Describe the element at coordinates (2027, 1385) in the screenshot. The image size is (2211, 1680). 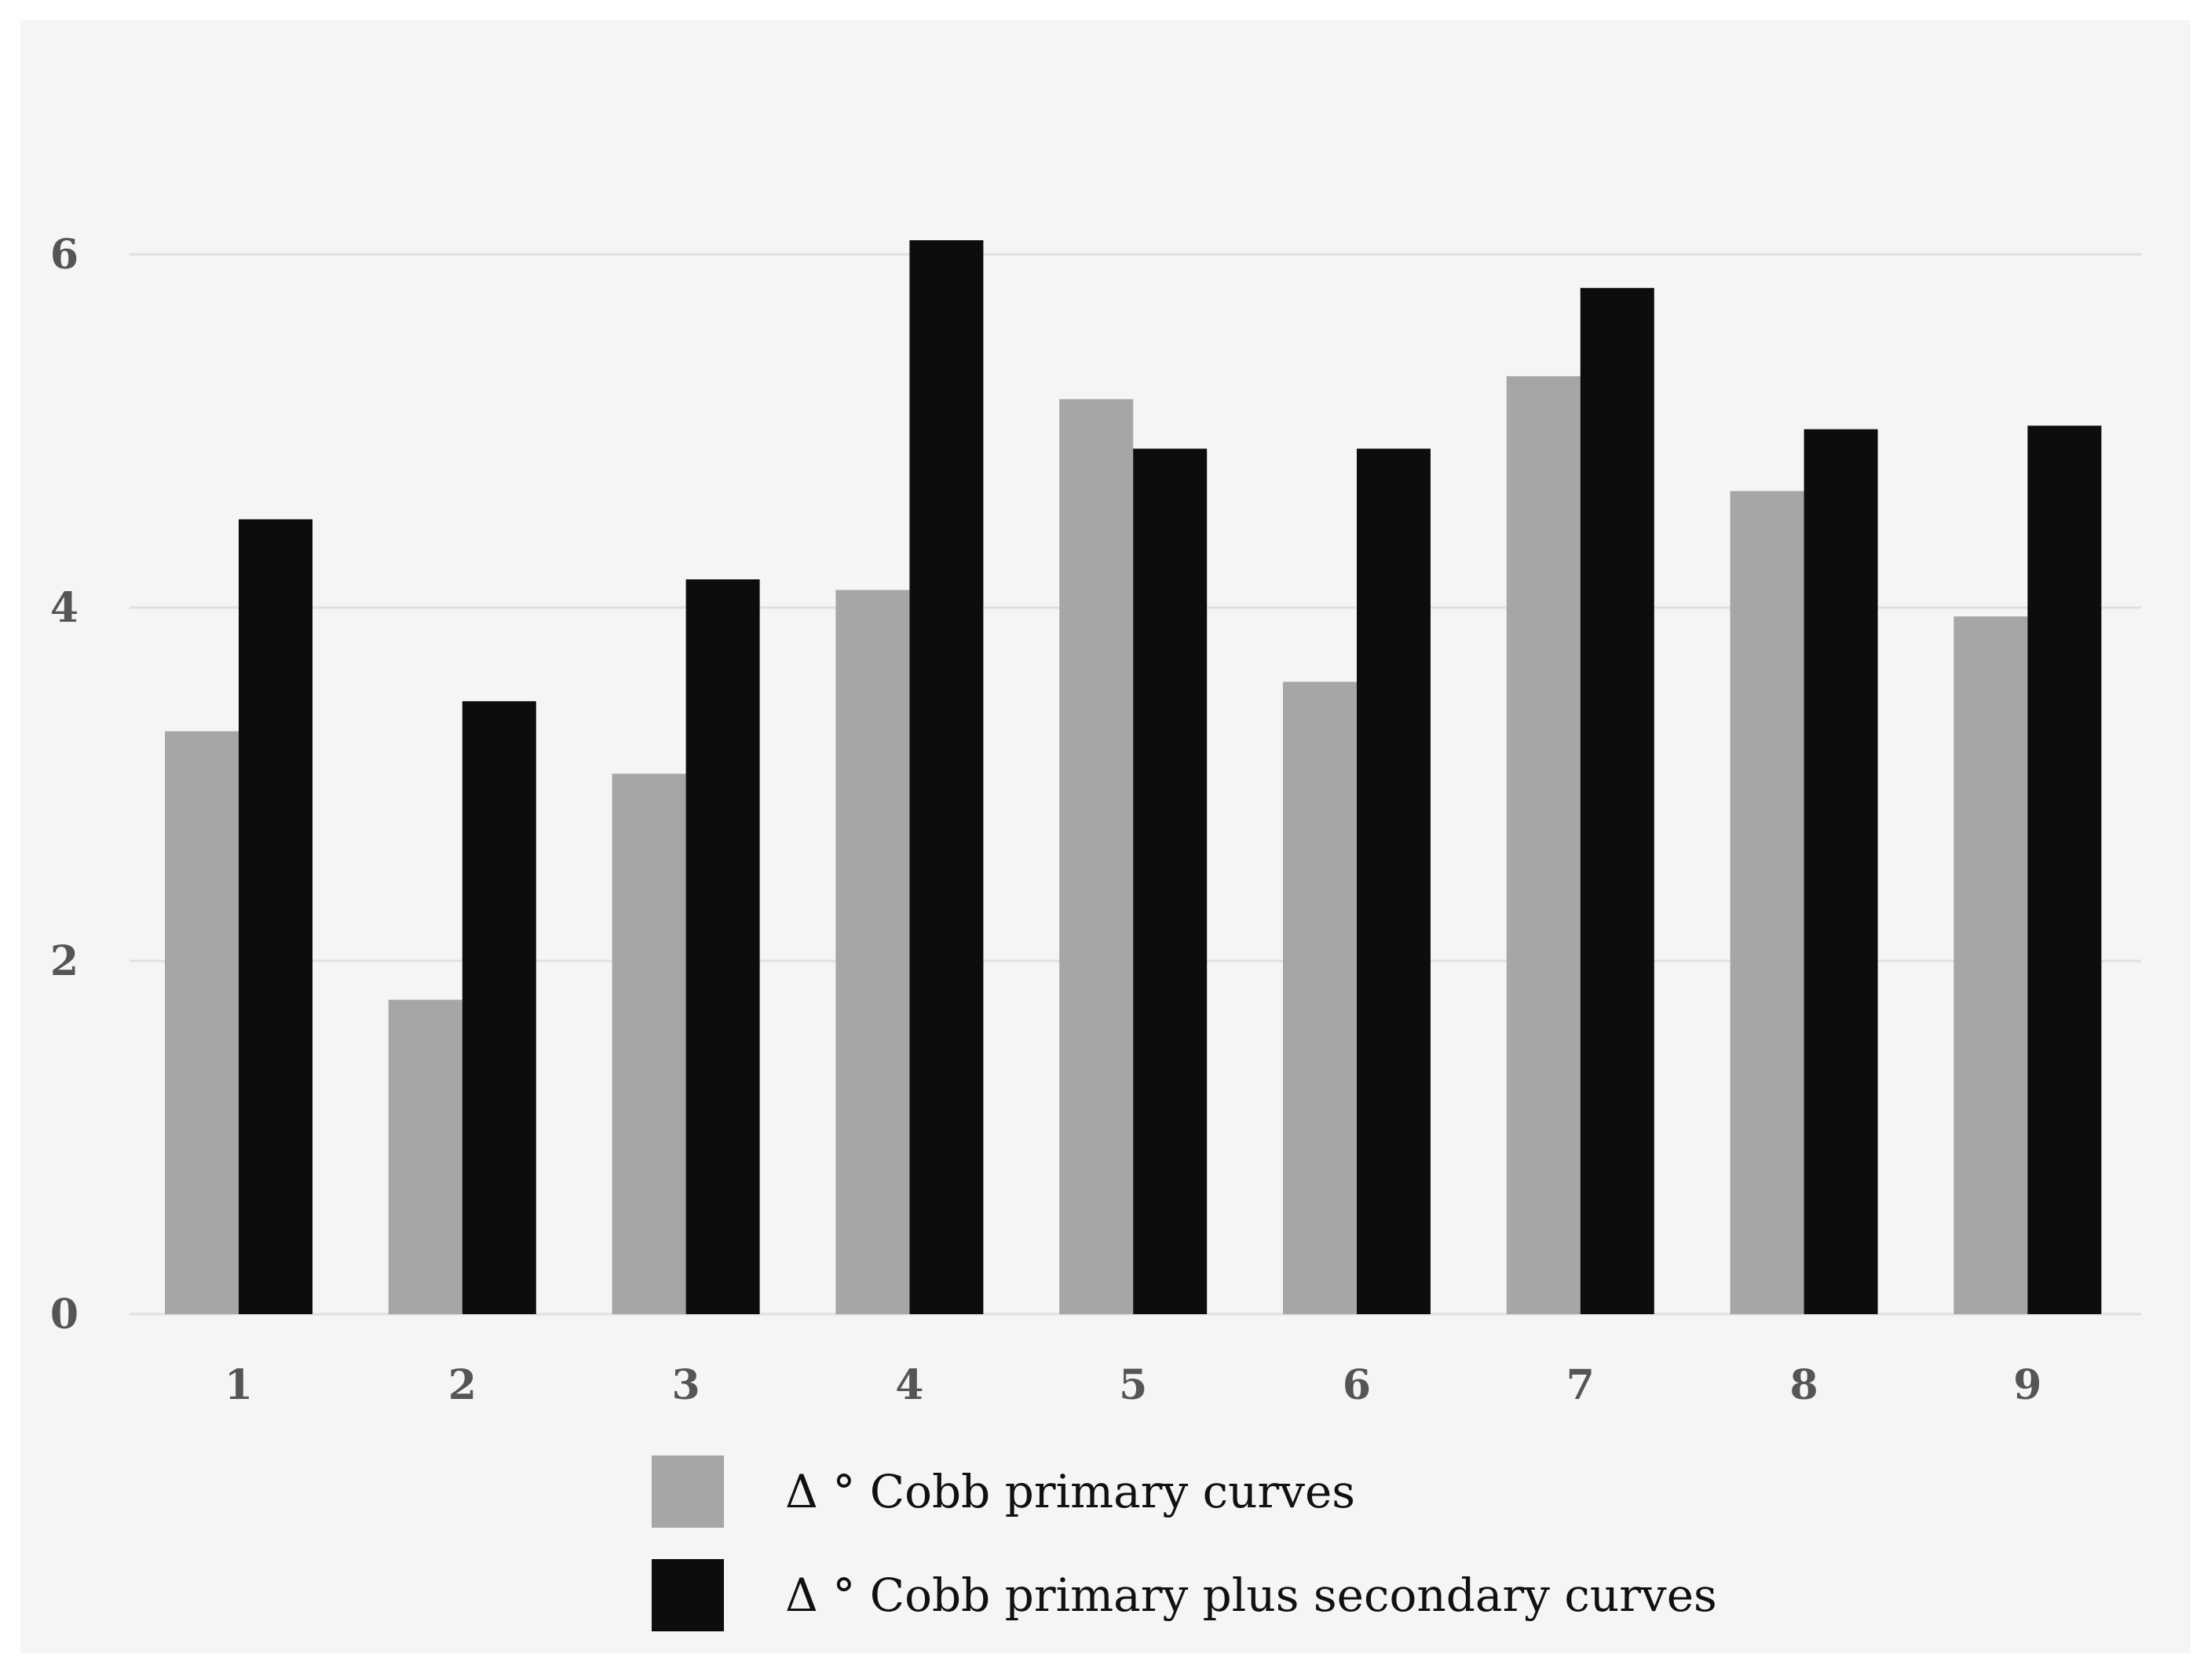
I see `x-tick-label: 9` at that location.